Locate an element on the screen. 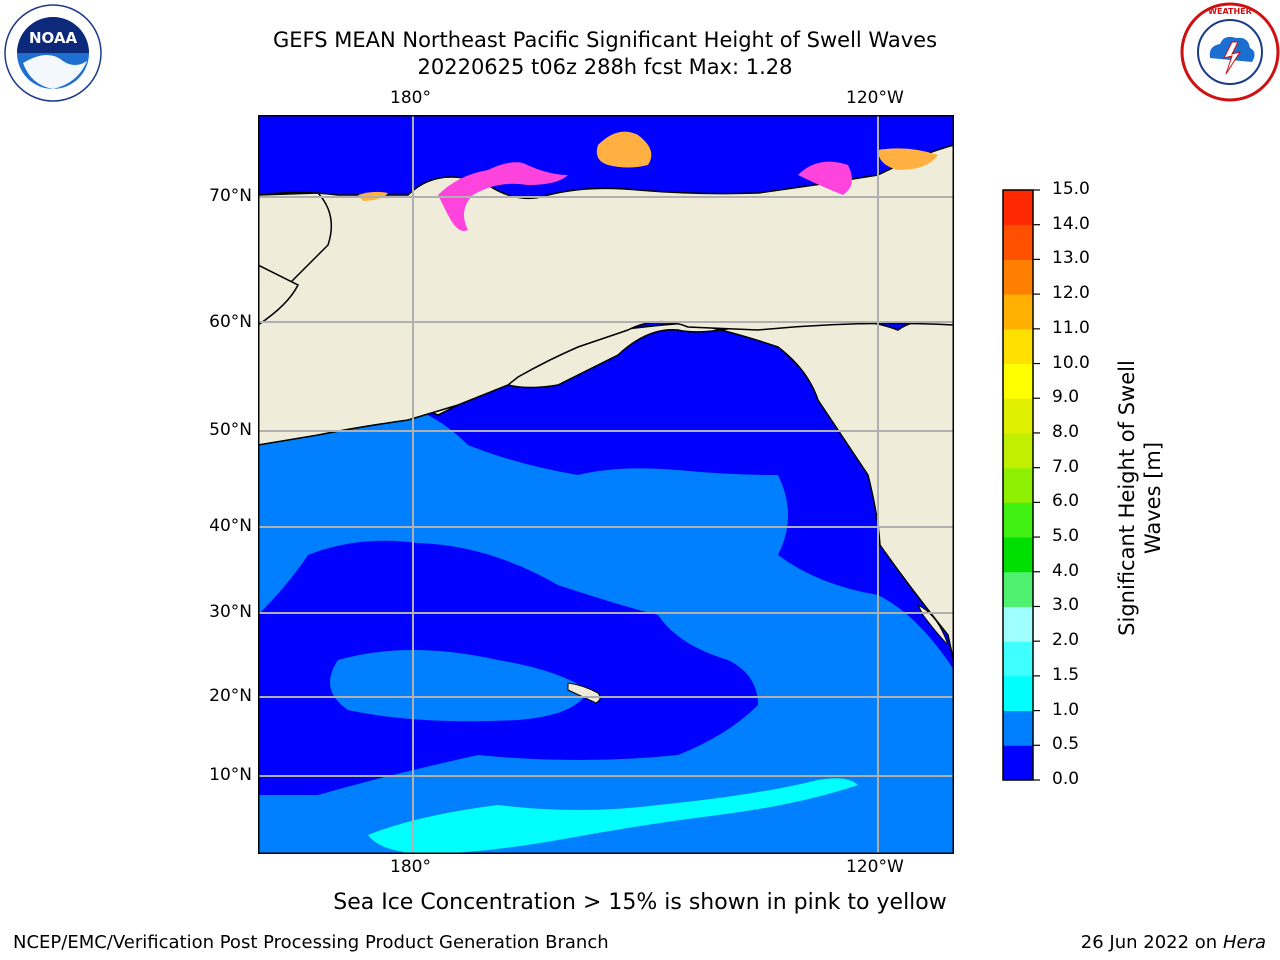 This screenshot has height=960, width=1280. colorbar-tick-label: 4.0 is located at coordinates (1066, 570).